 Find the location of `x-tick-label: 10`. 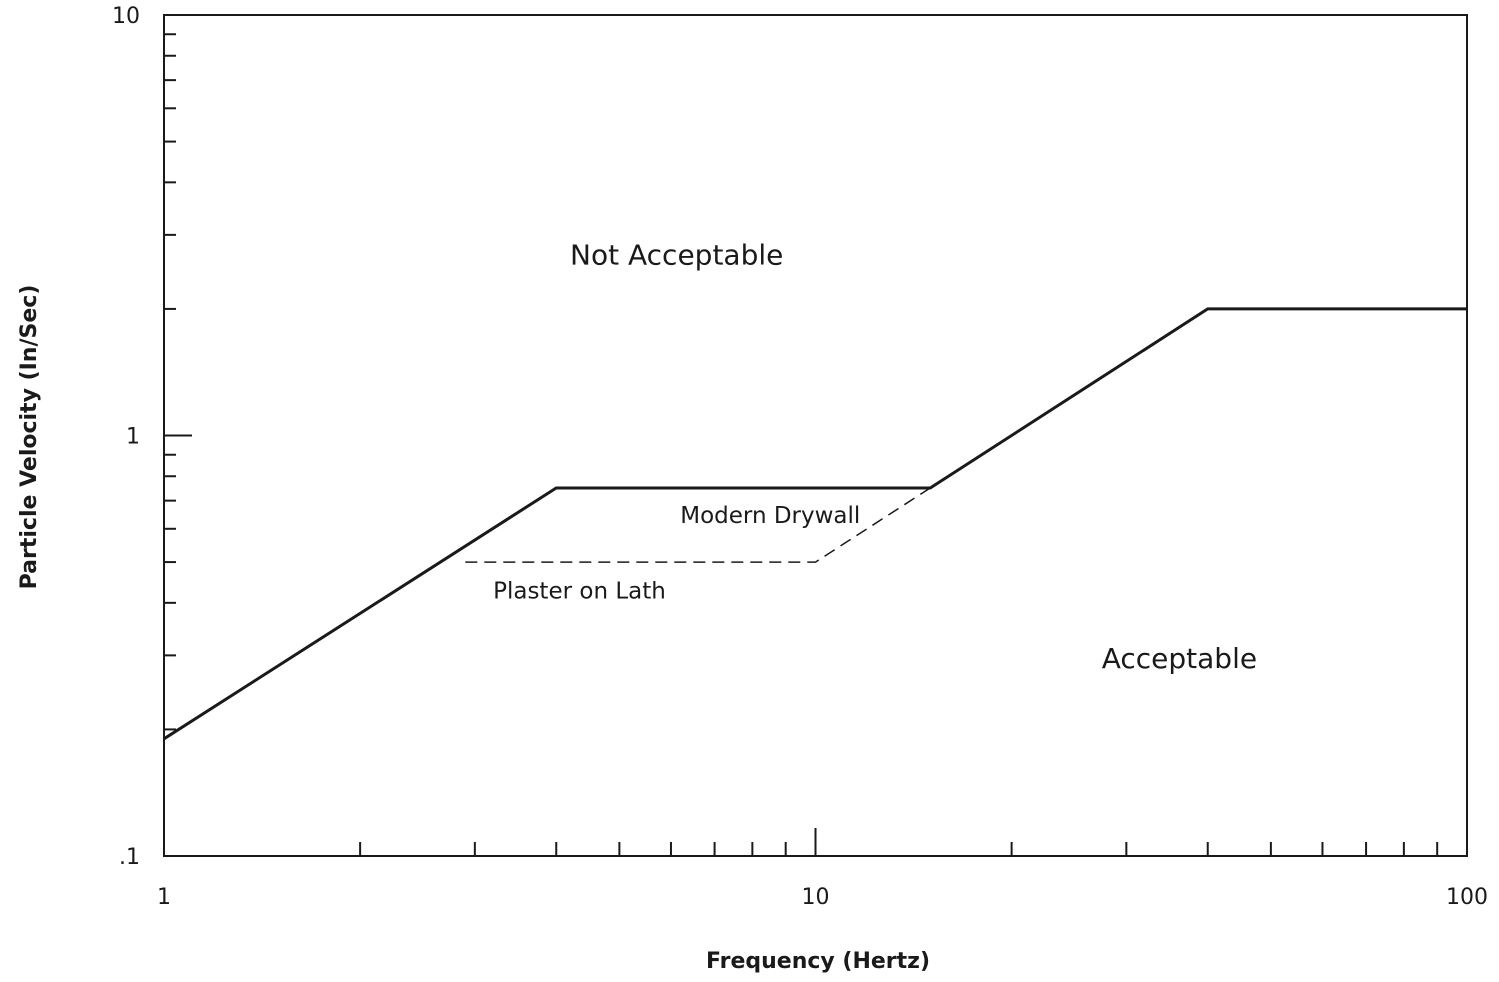

x-tick-label: 10 is located at coordinates (816, 897).